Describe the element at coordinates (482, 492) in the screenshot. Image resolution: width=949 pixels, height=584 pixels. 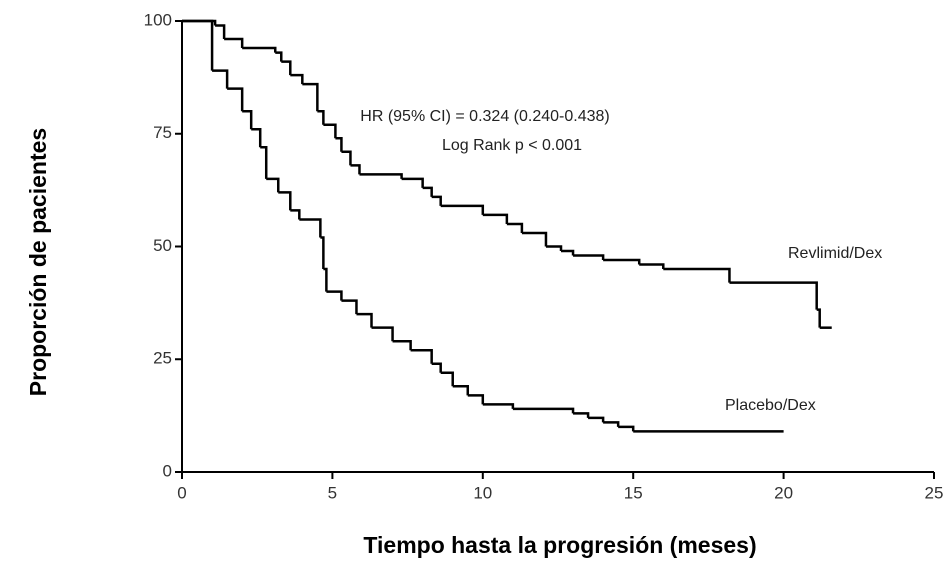
I see `x-tick-label: 10` at that location.